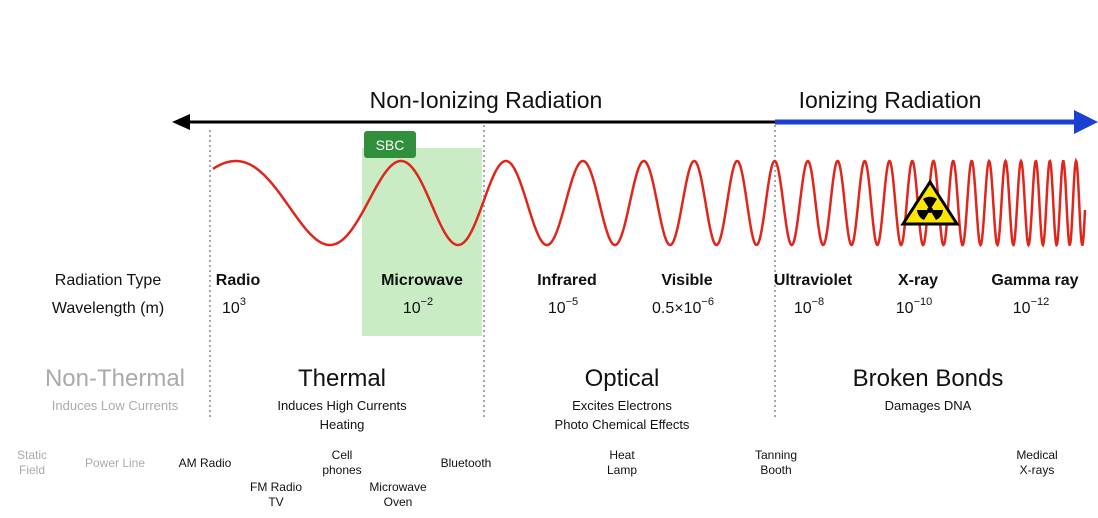 The image size is (1098, 518). Describe the element at coordinates (776, 455) in the screenshot. I see `source-label: Tanning` at that location.